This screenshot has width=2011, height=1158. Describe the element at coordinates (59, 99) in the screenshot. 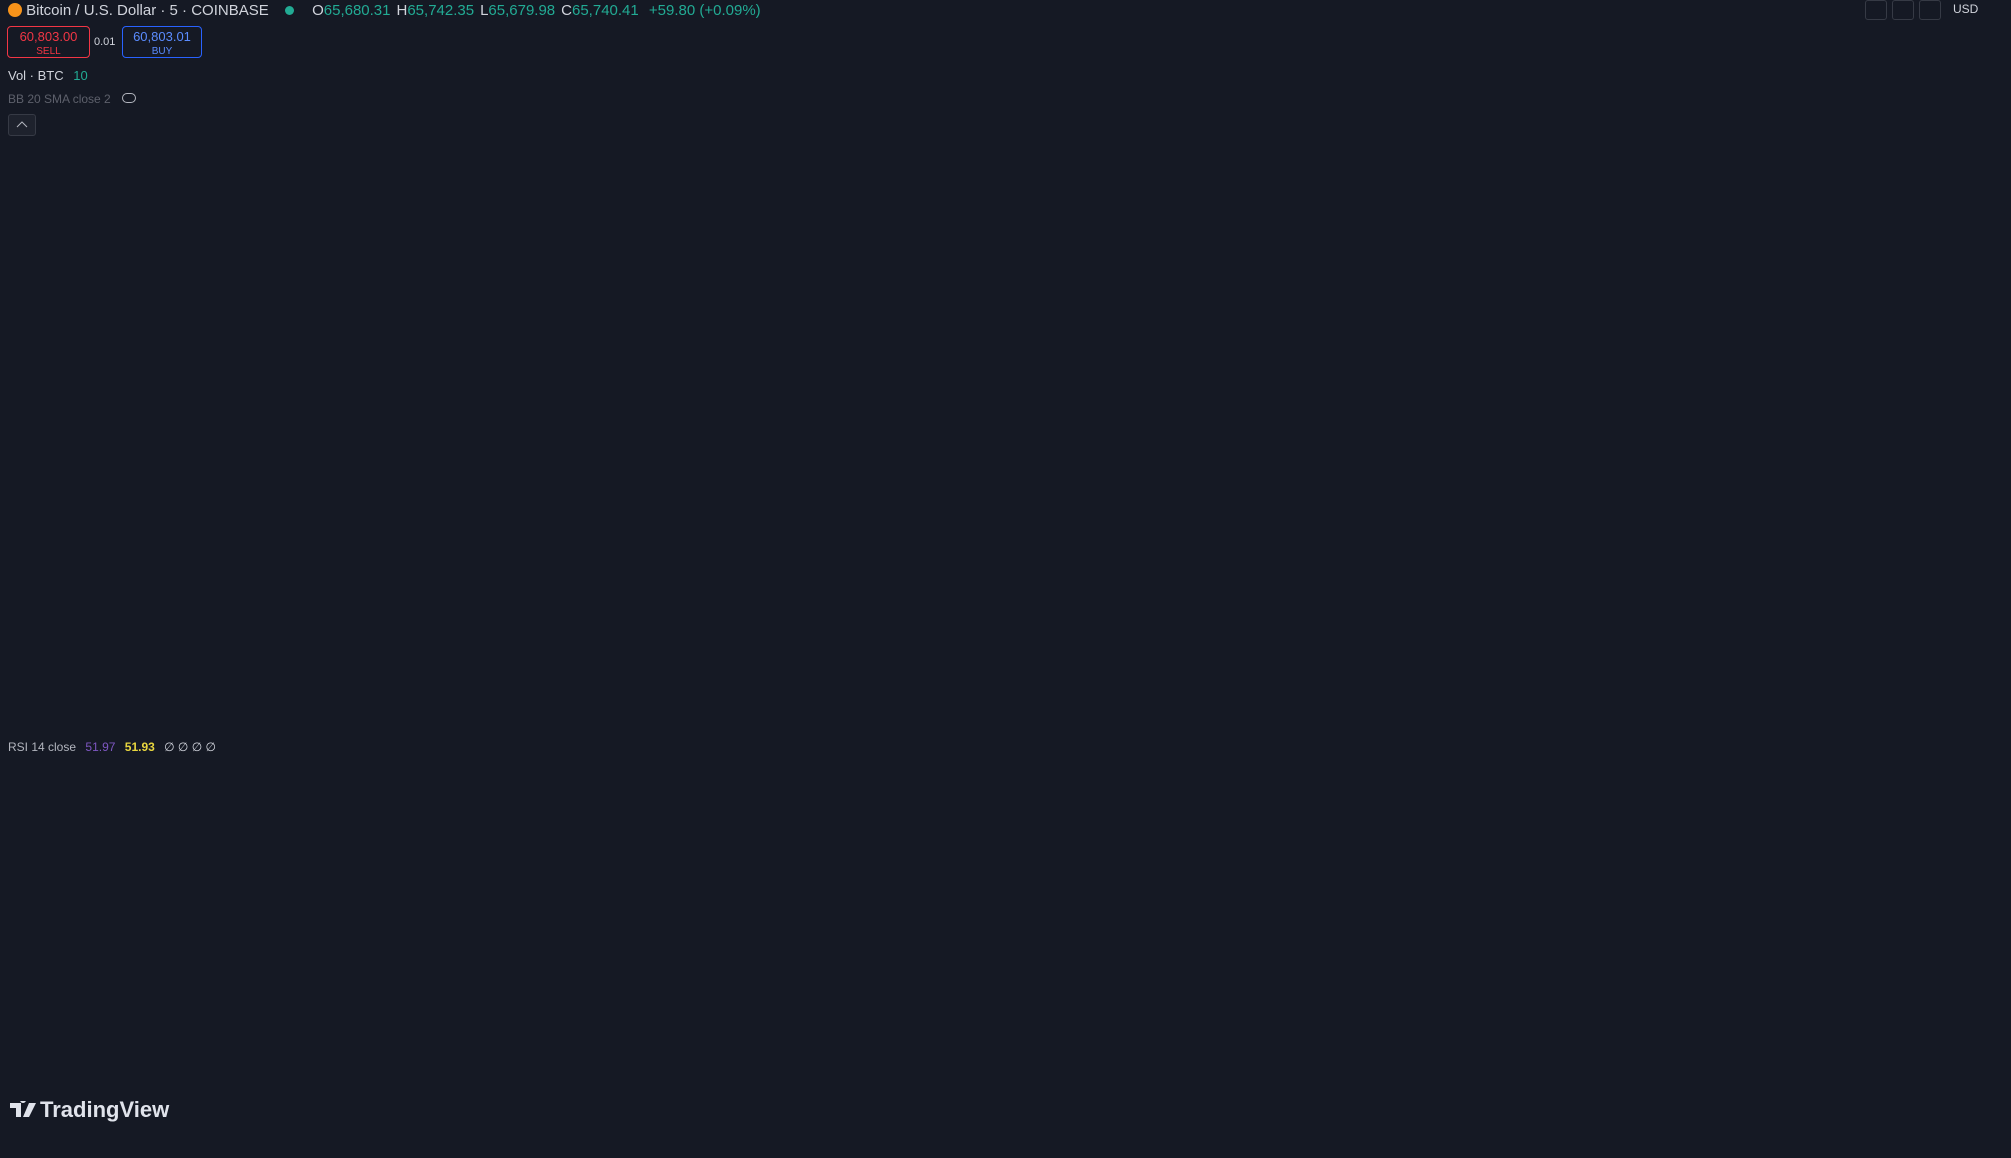

I see `bb-name: BB 20 SMA close 2` at that location.